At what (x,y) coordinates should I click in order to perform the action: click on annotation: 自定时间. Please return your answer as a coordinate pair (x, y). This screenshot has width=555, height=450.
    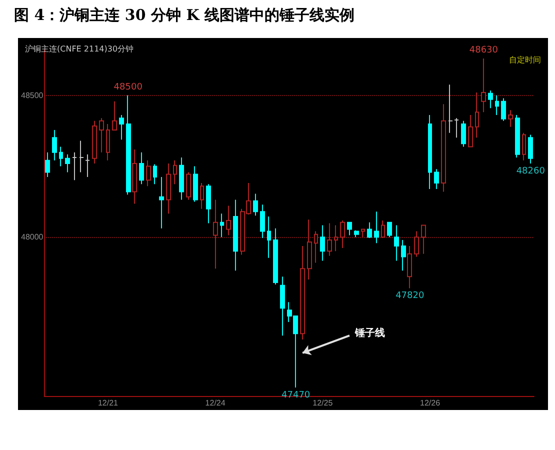
    Looking at the image, I should click on (525, 60).